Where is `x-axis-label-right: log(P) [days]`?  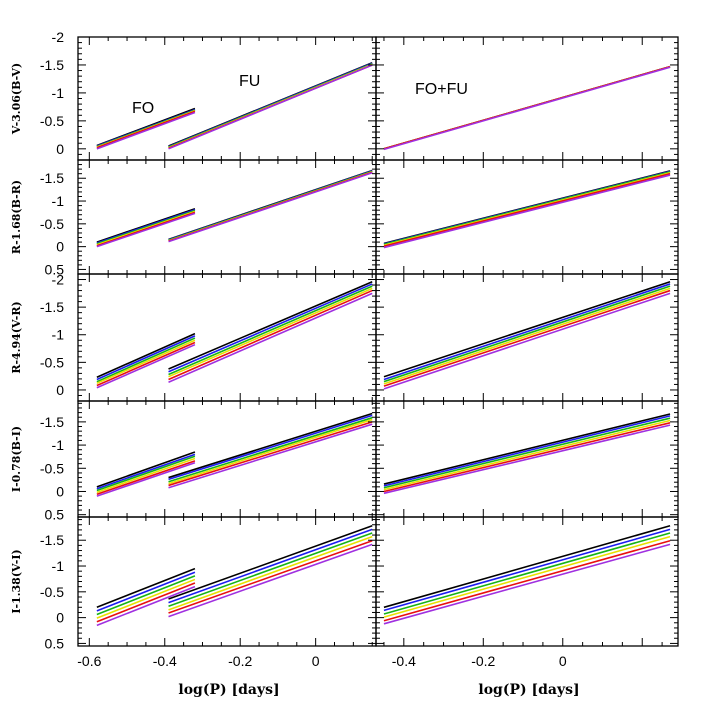
x-axis-label-right: log(P) [days] is located at coordinates (528, 690).